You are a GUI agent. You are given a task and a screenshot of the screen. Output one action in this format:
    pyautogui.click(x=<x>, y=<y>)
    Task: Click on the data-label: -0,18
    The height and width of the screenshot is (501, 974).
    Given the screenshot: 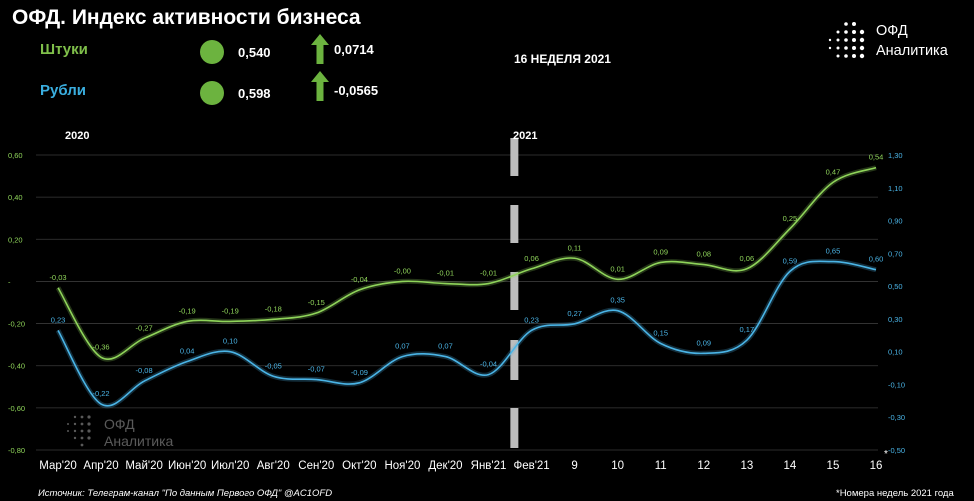 What is the action you would take?
    pyautogui.click(x=273, y=308)
    